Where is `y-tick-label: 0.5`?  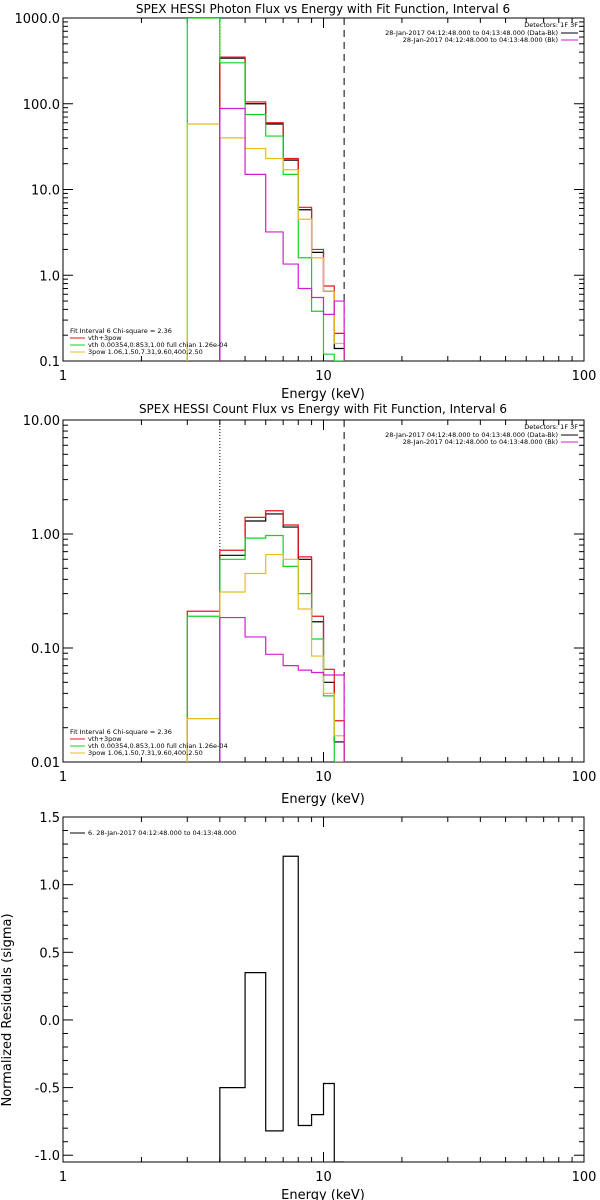
y-tick-label: 0.5 is located at coordinates (49, 953).